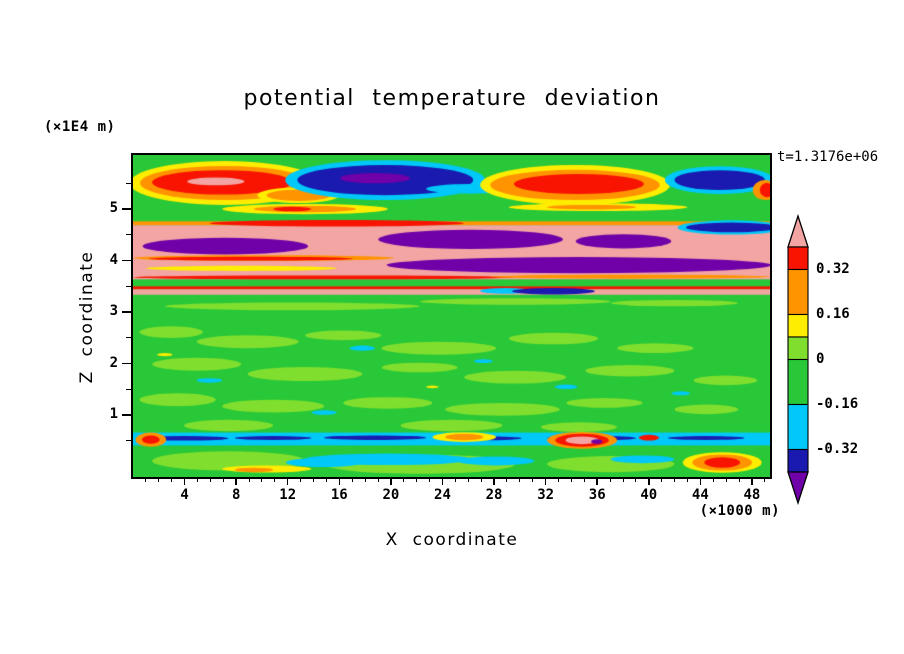 This screenshot has height=654, width=904. I want to click on x-tick-label: 4, so click(184, 495).